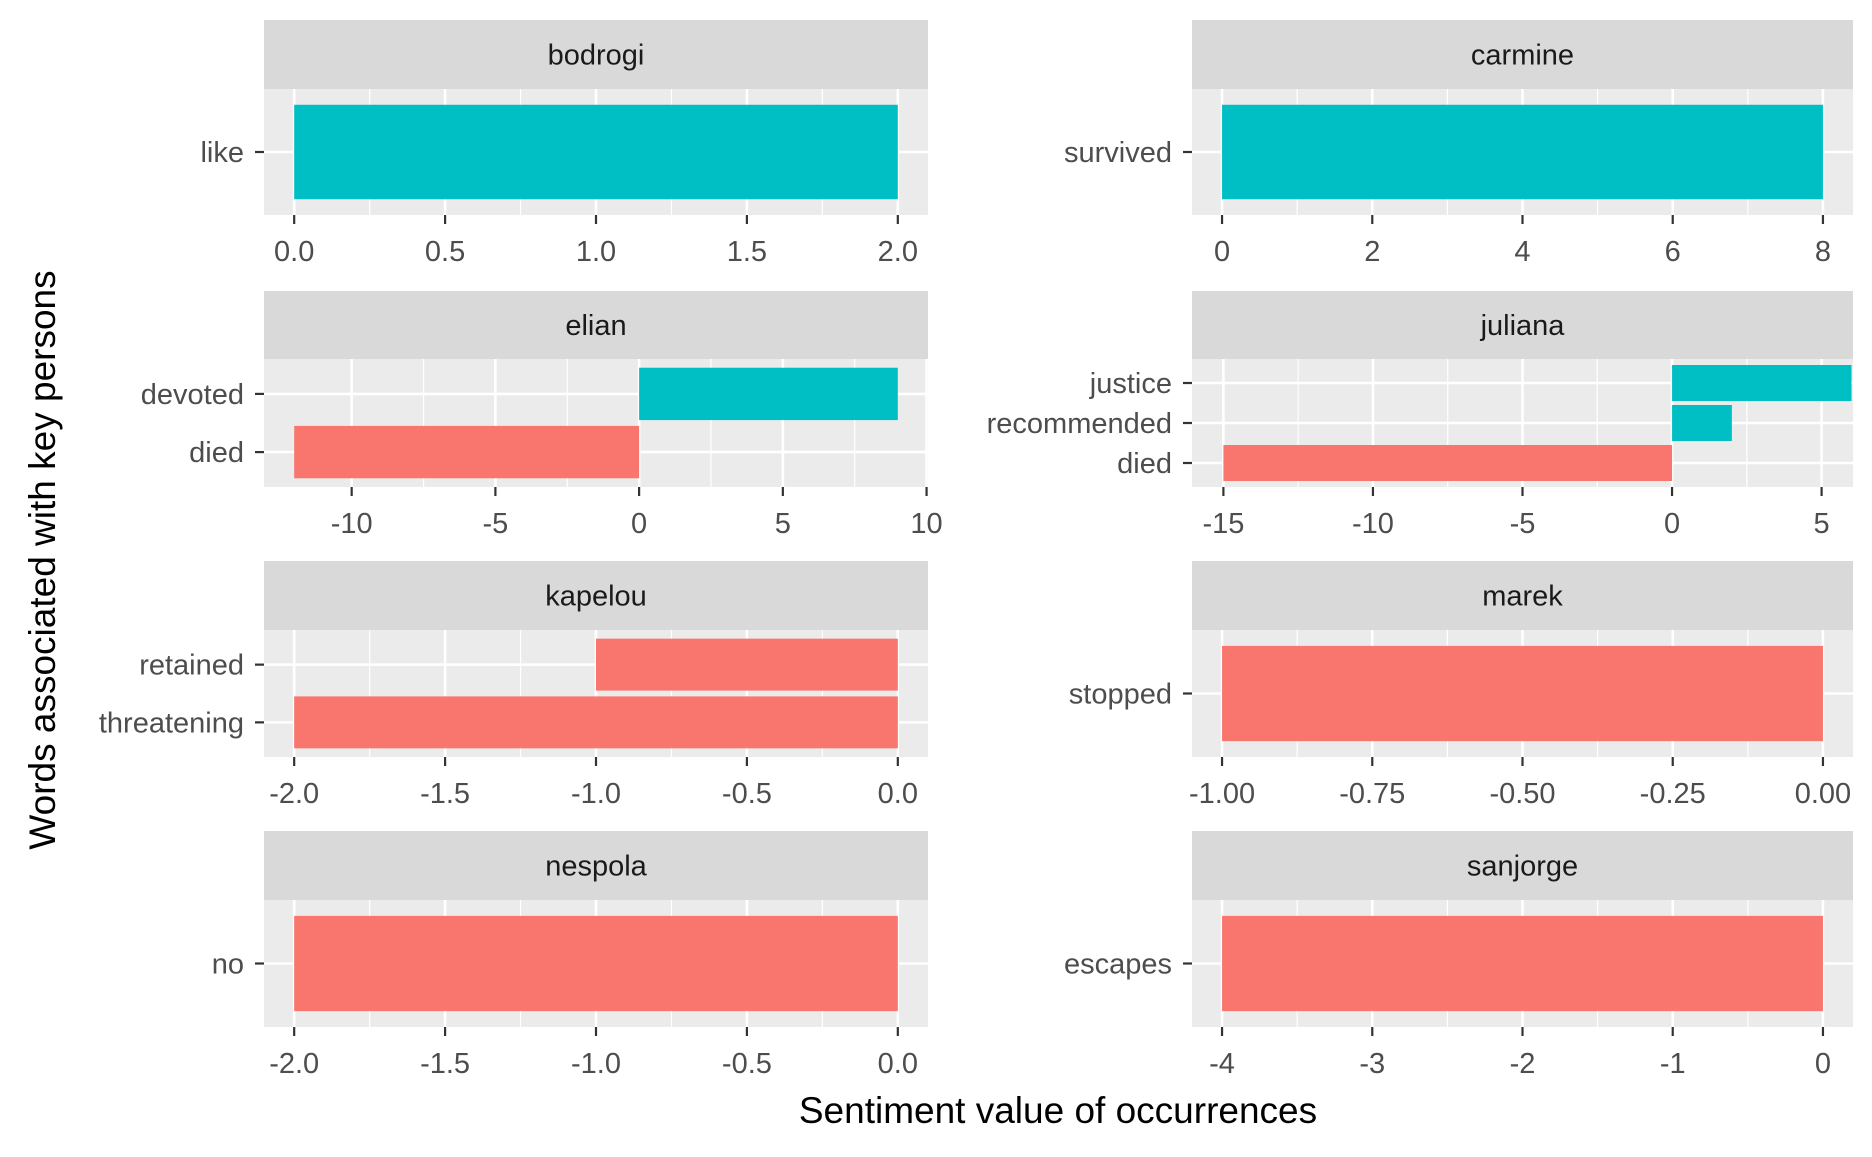 This screenshot has height=1157, width=1872. I want to click on y-tick-label: stopped, so click(1120, 695).